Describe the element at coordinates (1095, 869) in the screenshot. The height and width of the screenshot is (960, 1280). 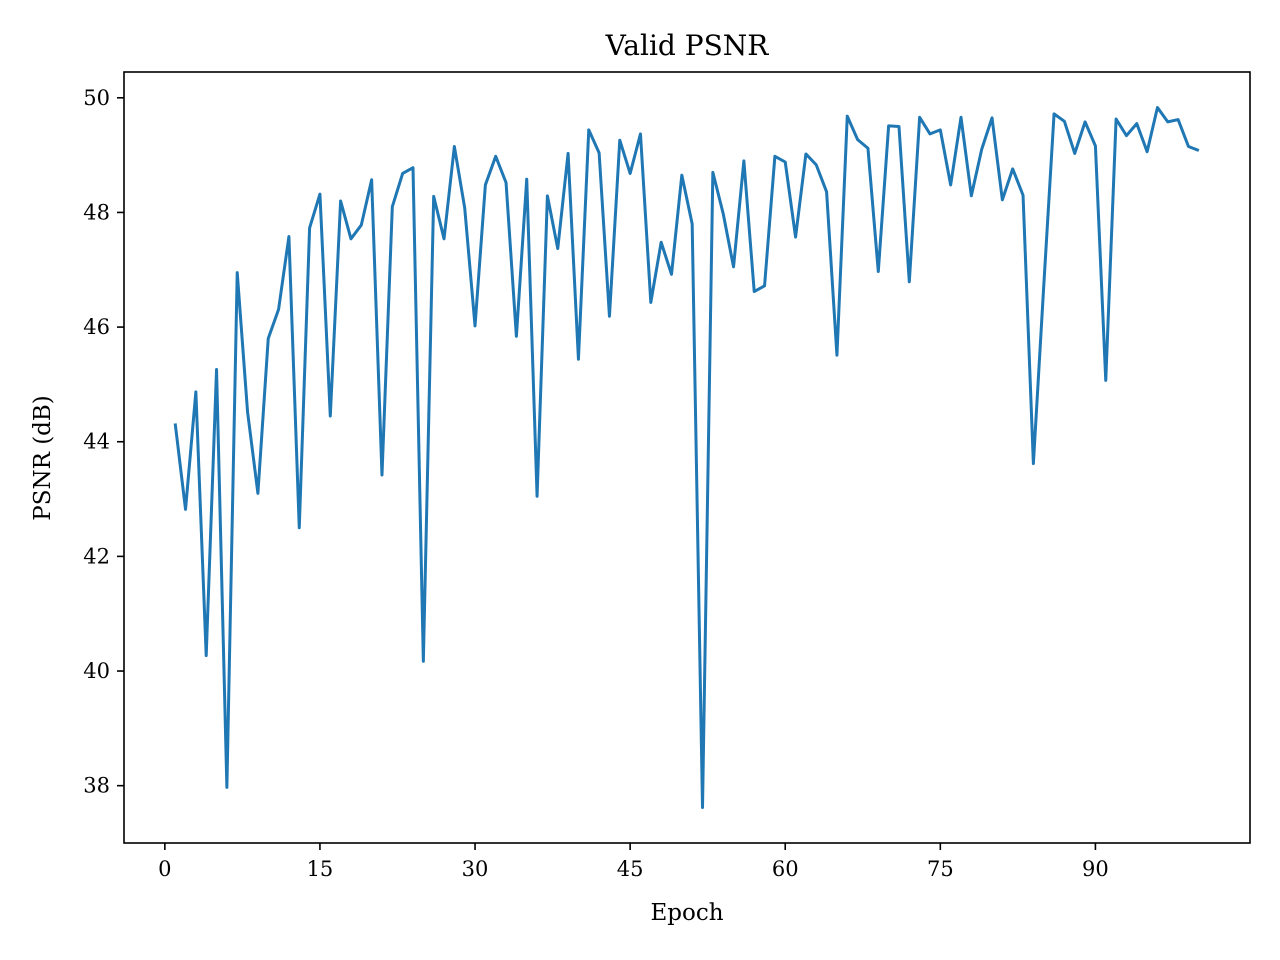
I see `x-tick-label: 90` at that location.